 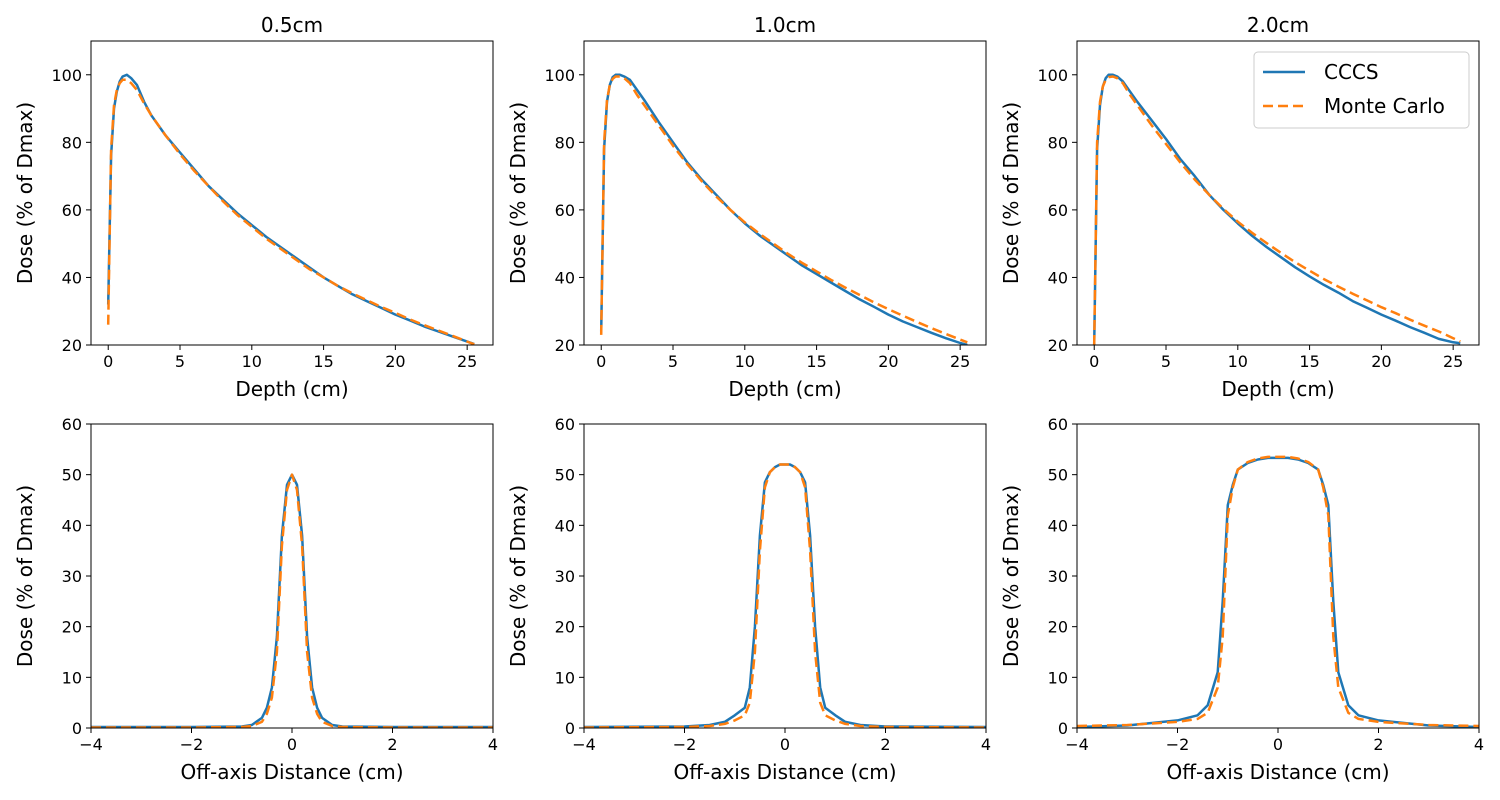 I want to click on legend: CCCS Monte Carlo, so click(x=1361, y=90).